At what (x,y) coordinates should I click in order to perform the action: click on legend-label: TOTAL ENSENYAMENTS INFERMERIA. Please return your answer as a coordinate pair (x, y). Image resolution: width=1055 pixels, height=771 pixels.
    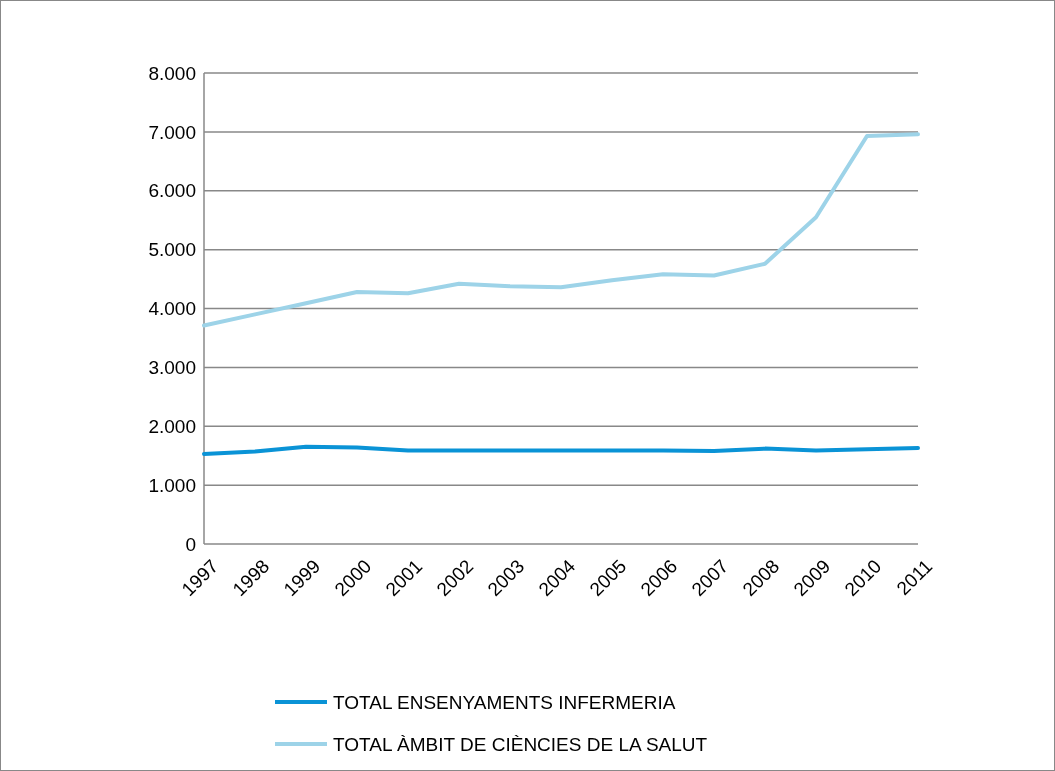
    Looking at the image, I should click on (504, 702).